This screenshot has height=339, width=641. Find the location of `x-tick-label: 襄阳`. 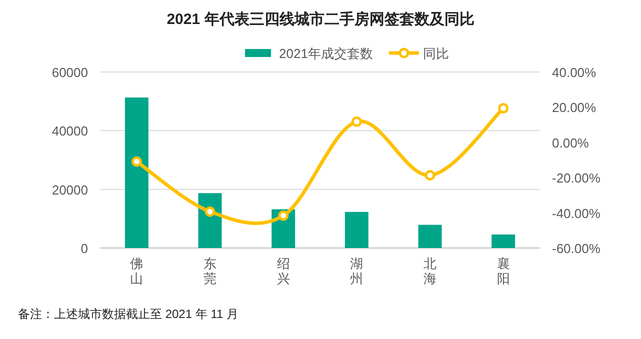

x-tick-label: 襄阳 is located at coordinates (503, 271).